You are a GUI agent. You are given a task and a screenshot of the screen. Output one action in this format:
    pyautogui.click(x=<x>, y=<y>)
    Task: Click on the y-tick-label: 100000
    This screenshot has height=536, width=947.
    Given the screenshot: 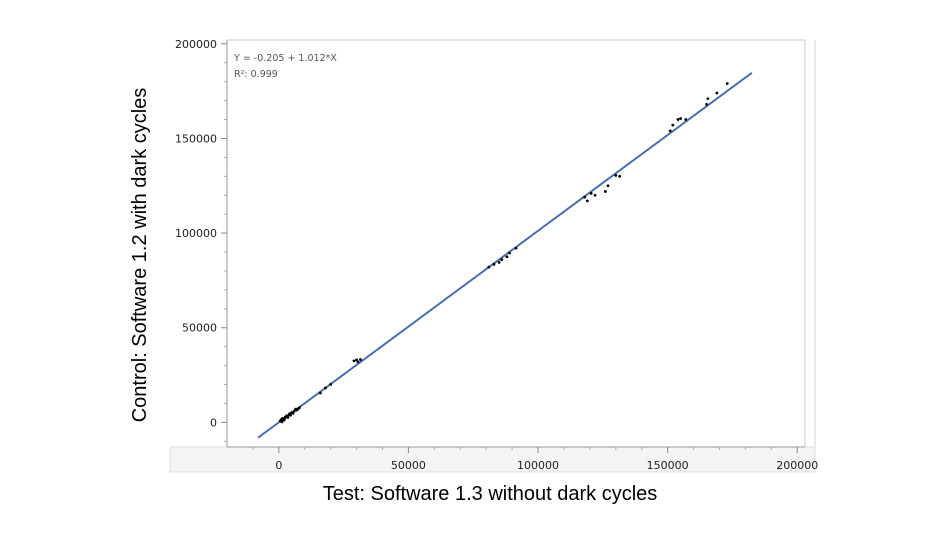 What is the action you would take?
    pyautogui.click(x=196, y=233)
    